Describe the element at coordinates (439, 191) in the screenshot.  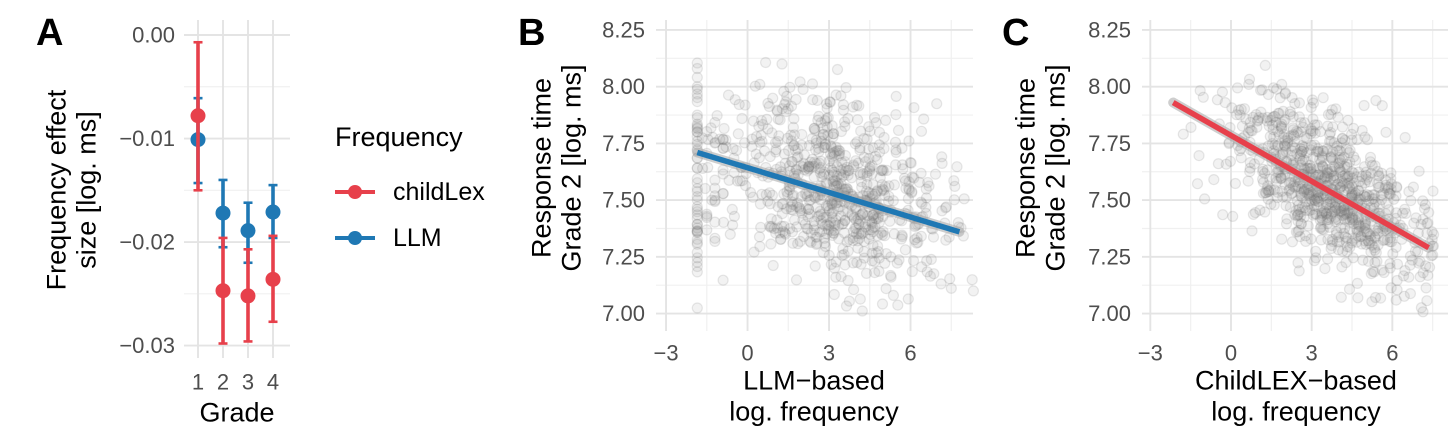
I see `legend-item-childlex-label: childLex` at that location.